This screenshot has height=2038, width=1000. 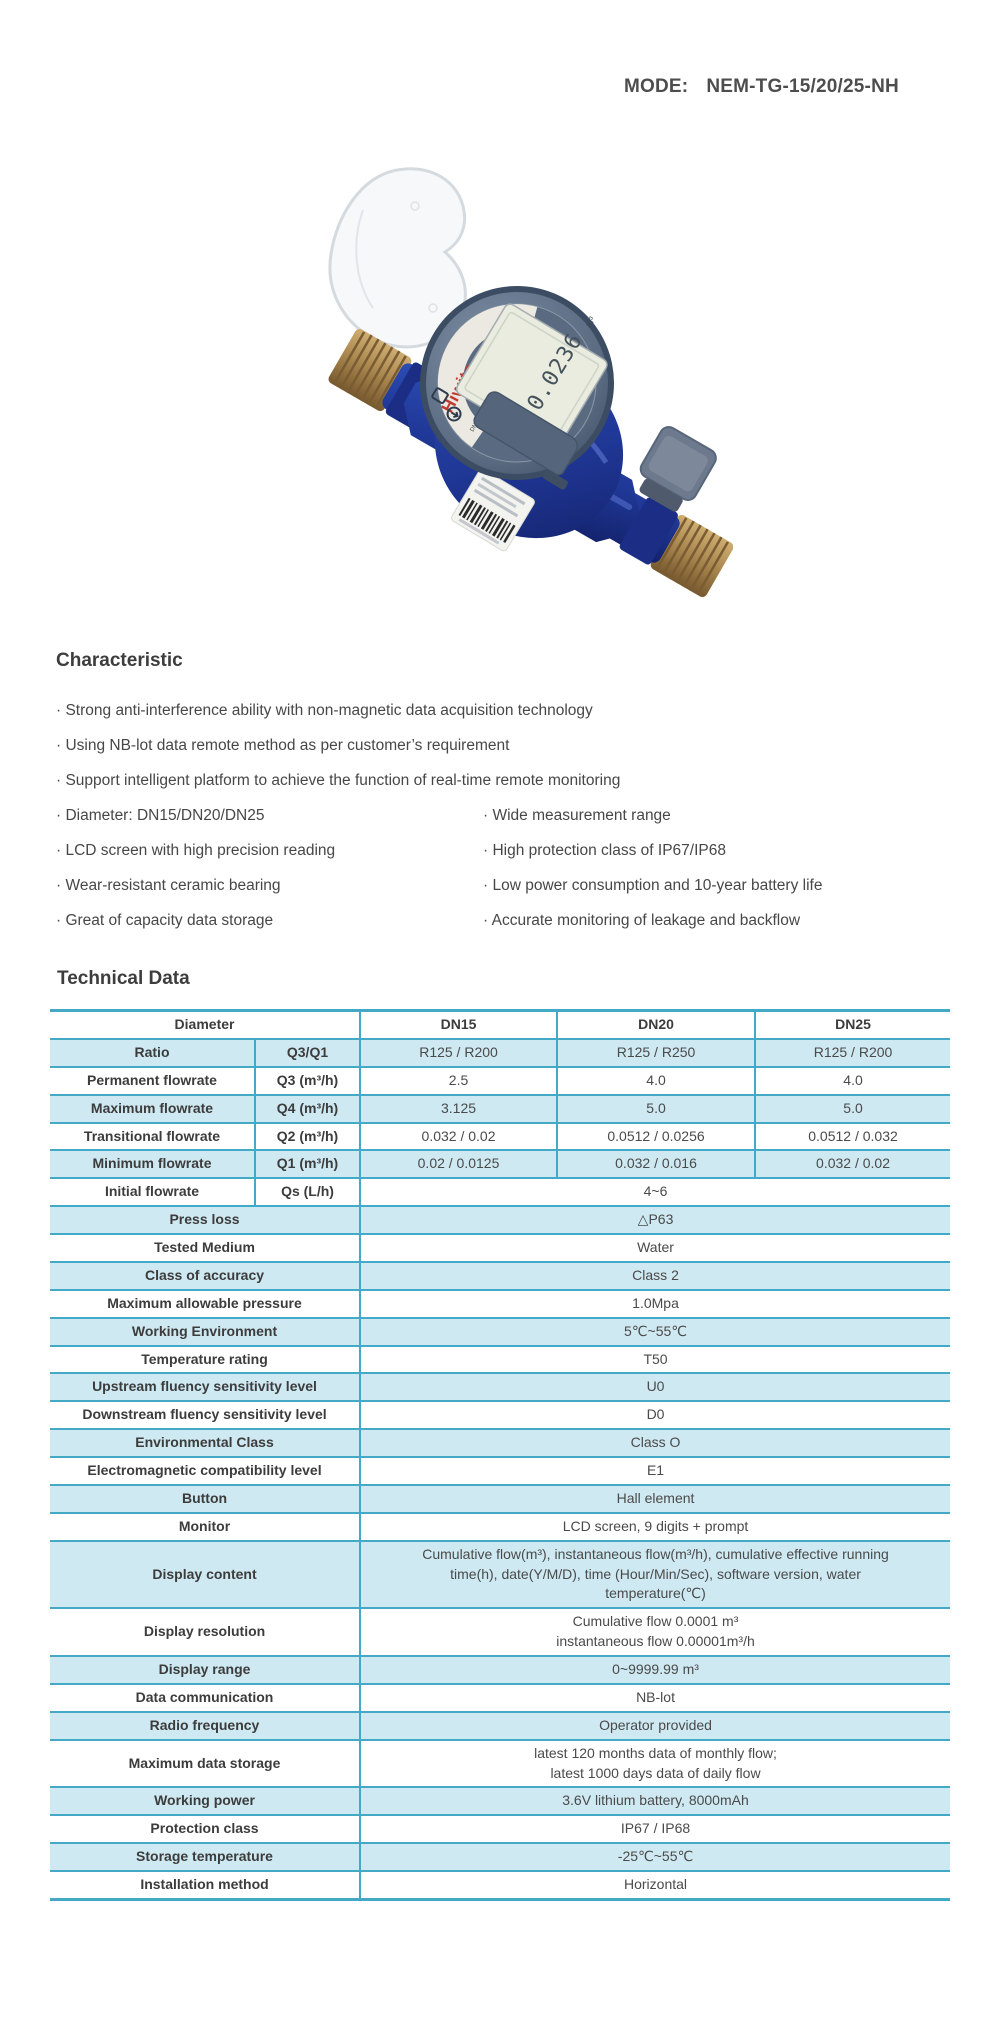 What do you see at coordinates (205, 1725) in the screenshot?
I see `table-label-cell: Radio frequency` at bounding box center [205, 1725].